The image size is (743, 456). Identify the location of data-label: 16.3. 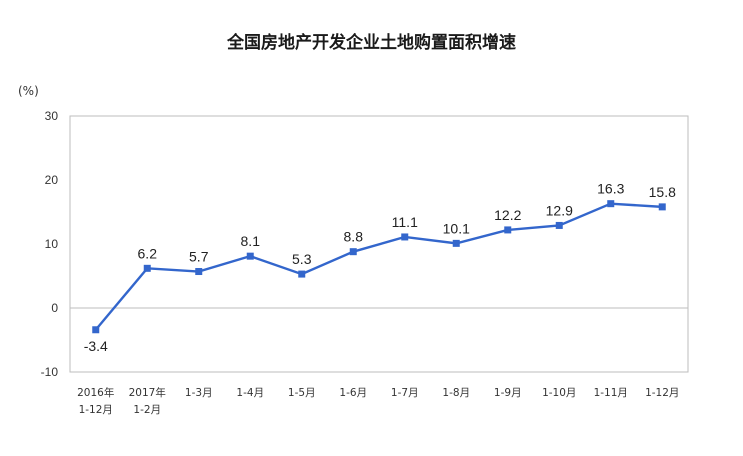
(610, 189).